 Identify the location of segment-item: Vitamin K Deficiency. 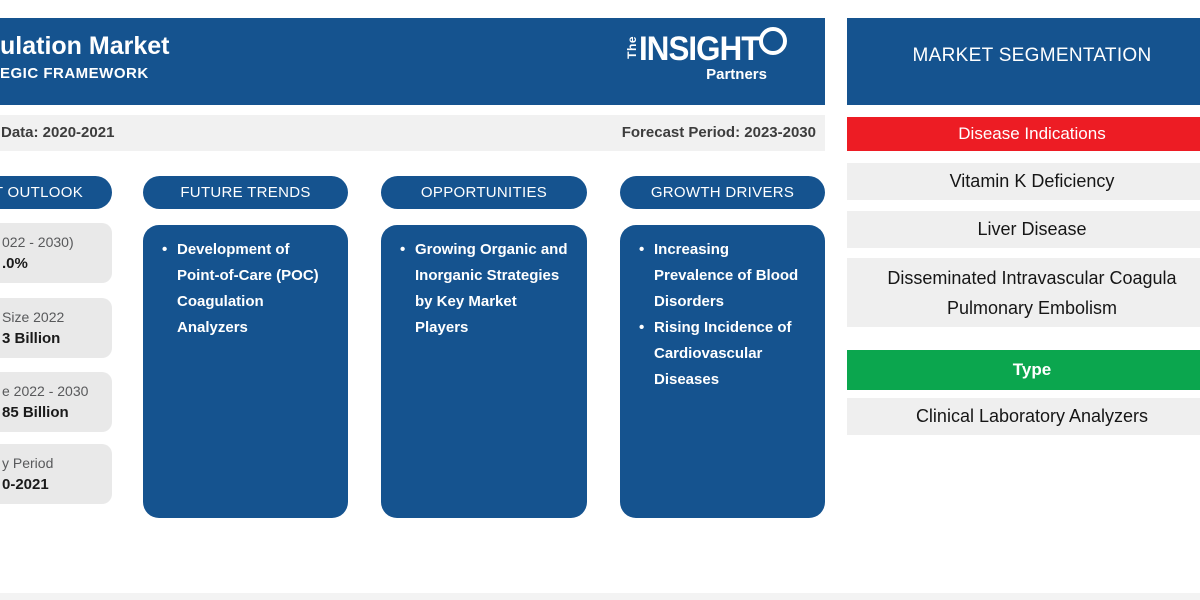
(1023, 181).